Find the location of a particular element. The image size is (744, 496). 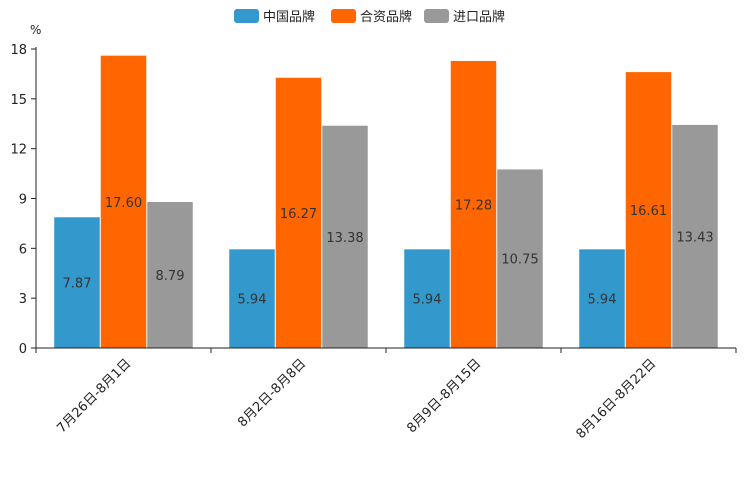

legend: 中国品牌 合资品牌 进口品牌 is located at coordinates (369, 17).